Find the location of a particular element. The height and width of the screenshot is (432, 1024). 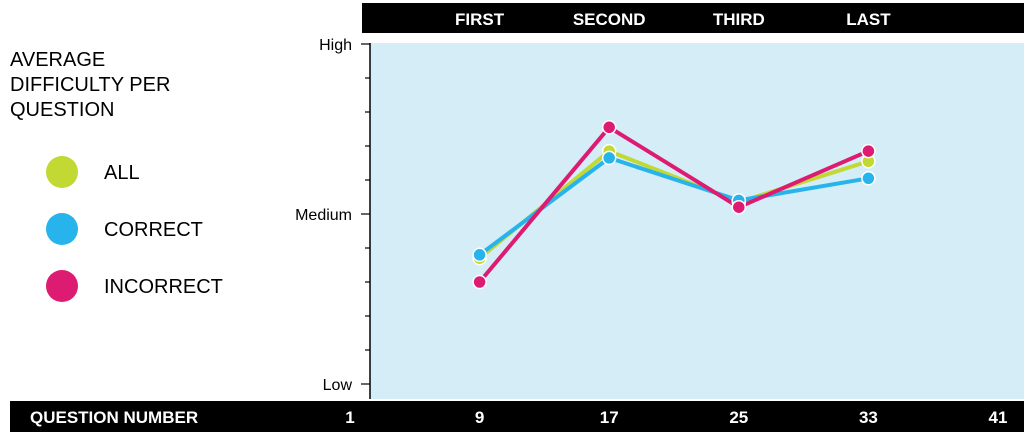

legend-label: INCORRECT is located at coordinates (163, 287).